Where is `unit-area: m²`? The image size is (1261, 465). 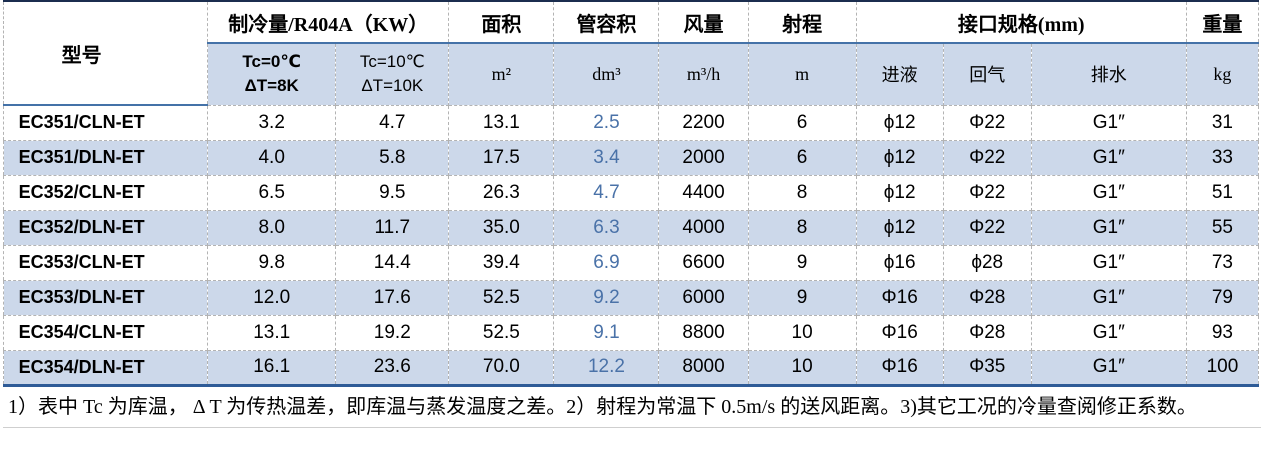
unit-area: m² is located at coordinates (501, 74).